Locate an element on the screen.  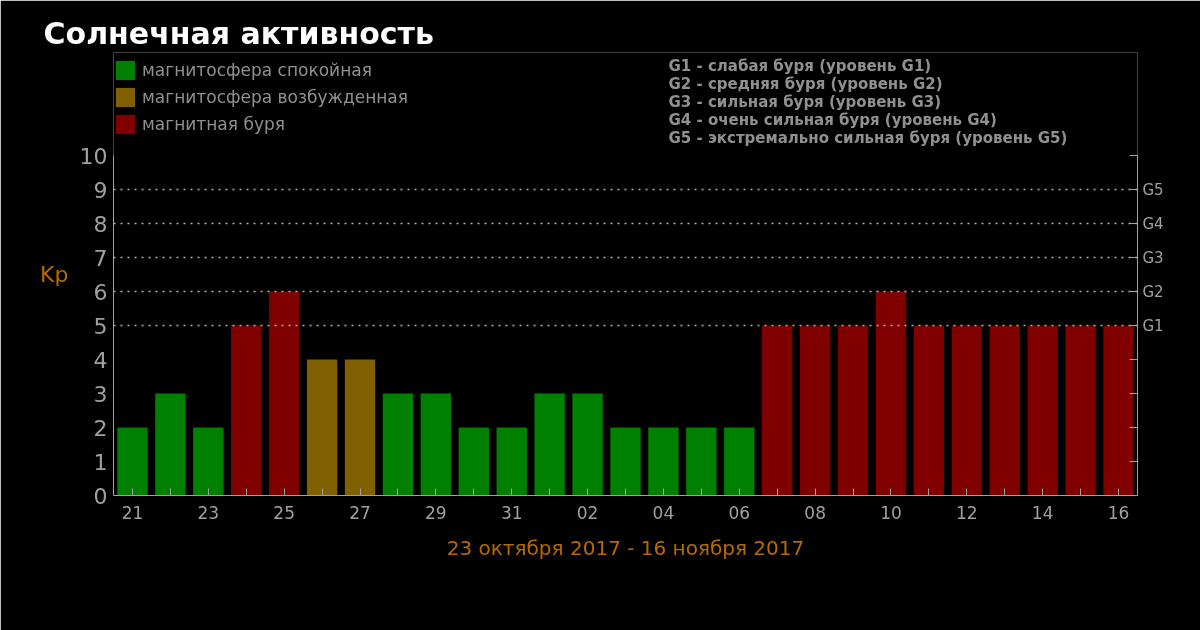
ref-line-label: G5 is located at coordinates (1153, 189).